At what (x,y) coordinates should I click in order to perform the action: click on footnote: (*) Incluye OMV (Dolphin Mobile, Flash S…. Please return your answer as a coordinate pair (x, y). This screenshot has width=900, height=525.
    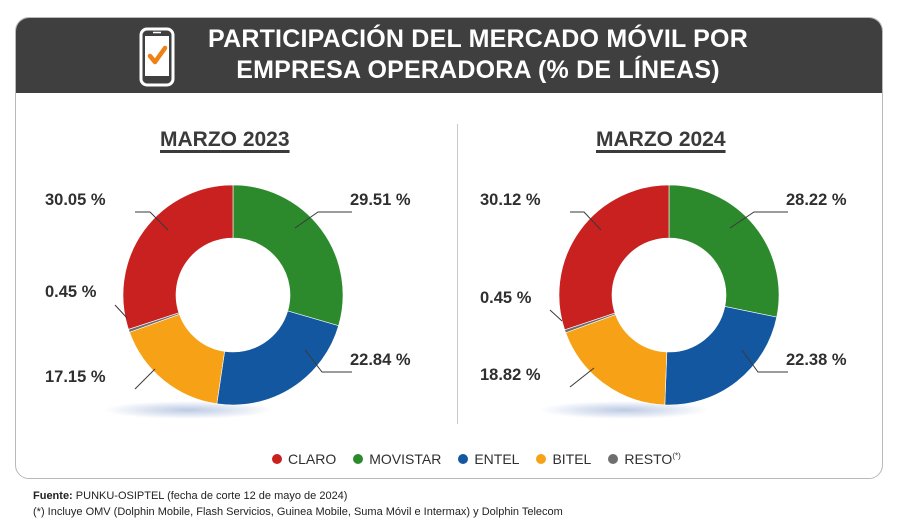
    Looking at the image, I should click on (298, 512).